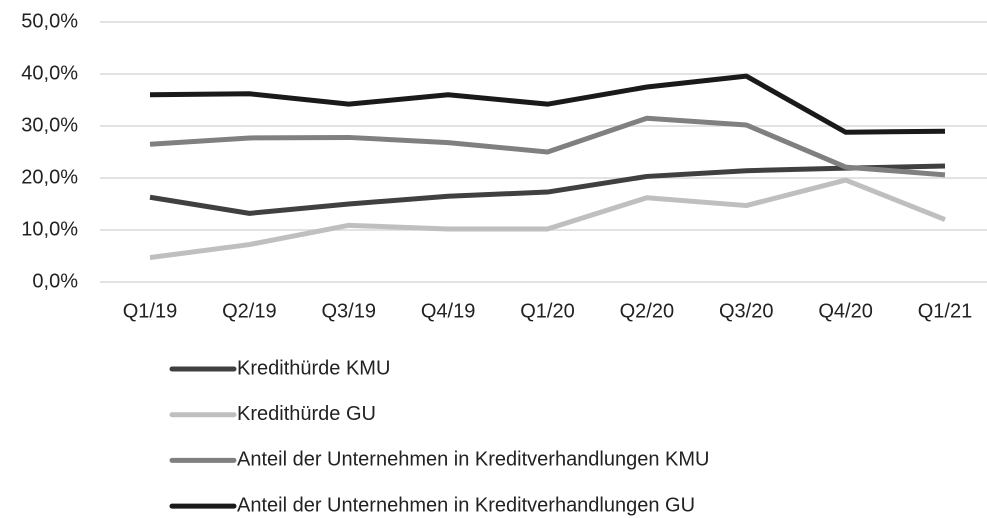 The width and height of the screenshot is (987, 518). What do you see at coordinates (349, 311) in the screenshot?
I see `x-tick-label: Q3/19` at bounding box center [349, 311].